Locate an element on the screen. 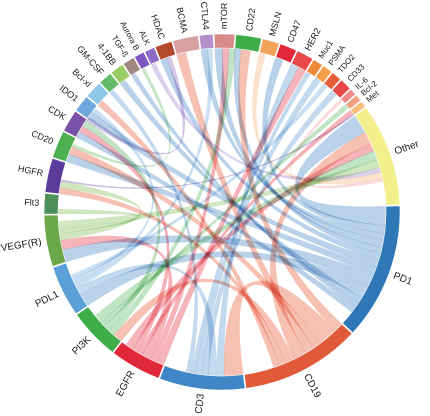 The image size is (430, 416). segment-arc-flt3 is located at coordinates (51, 203).